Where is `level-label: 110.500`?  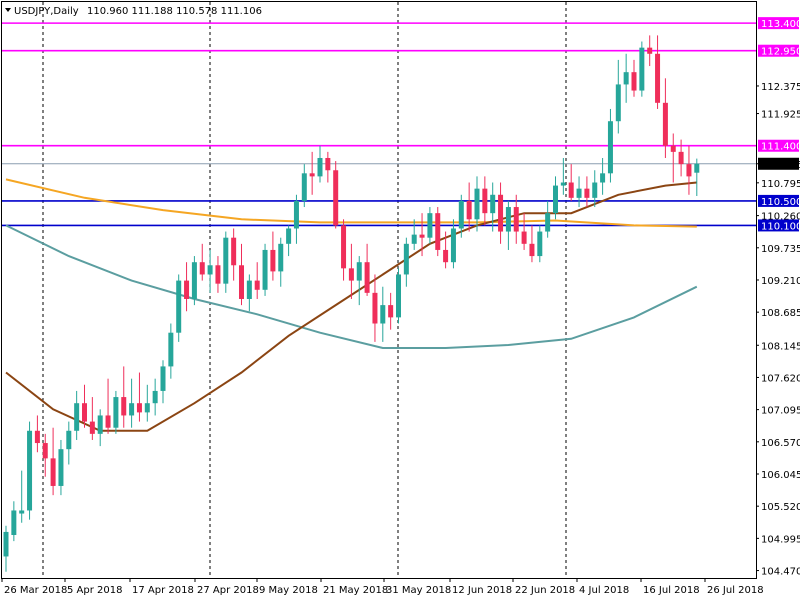
level-label: 110.500 is located at coordinates (780, 202).